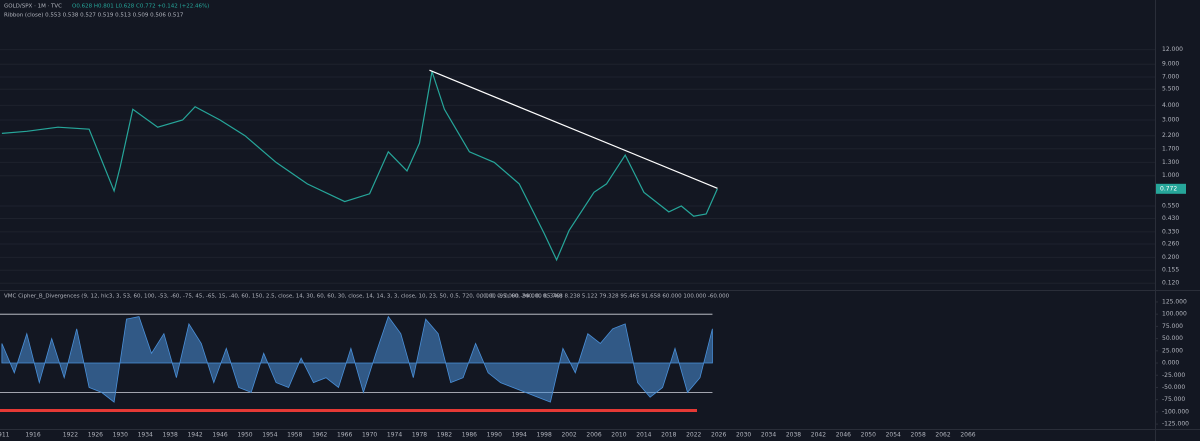  What do you see at coordinates (348, 410) in the screenshot?
I see `status-strip` at bounding box center [348, 410].